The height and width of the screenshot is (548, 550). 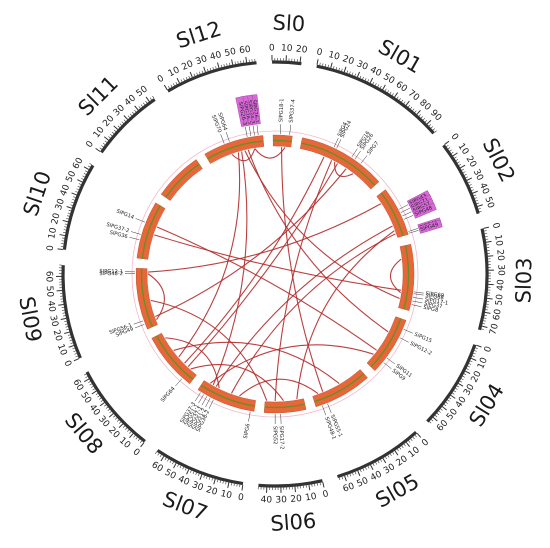 I want to click on axis-sl09, so click(x=71, y=312).